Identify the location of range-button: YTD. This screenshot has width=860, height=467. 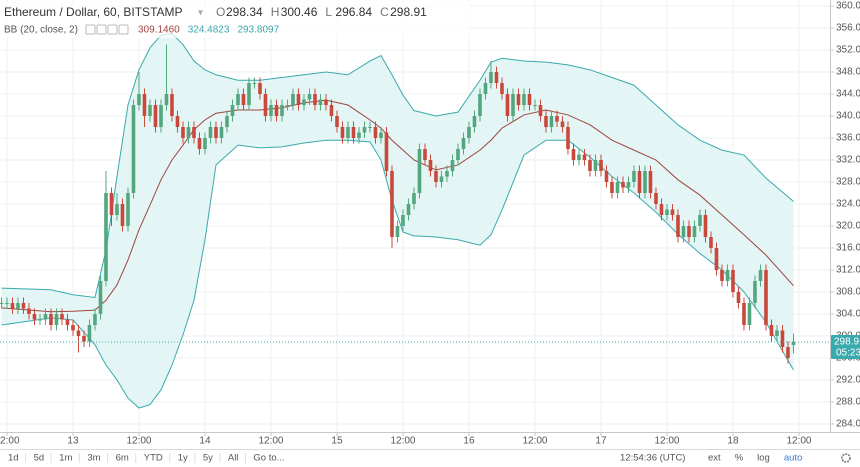
(153, 458).